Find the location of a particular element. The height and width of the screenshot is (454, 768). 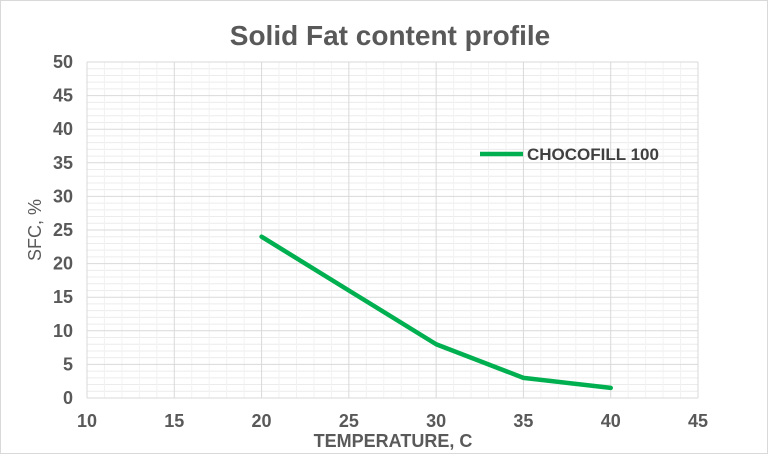

x-tick-label: 40 is located at coordinates (611, 421).